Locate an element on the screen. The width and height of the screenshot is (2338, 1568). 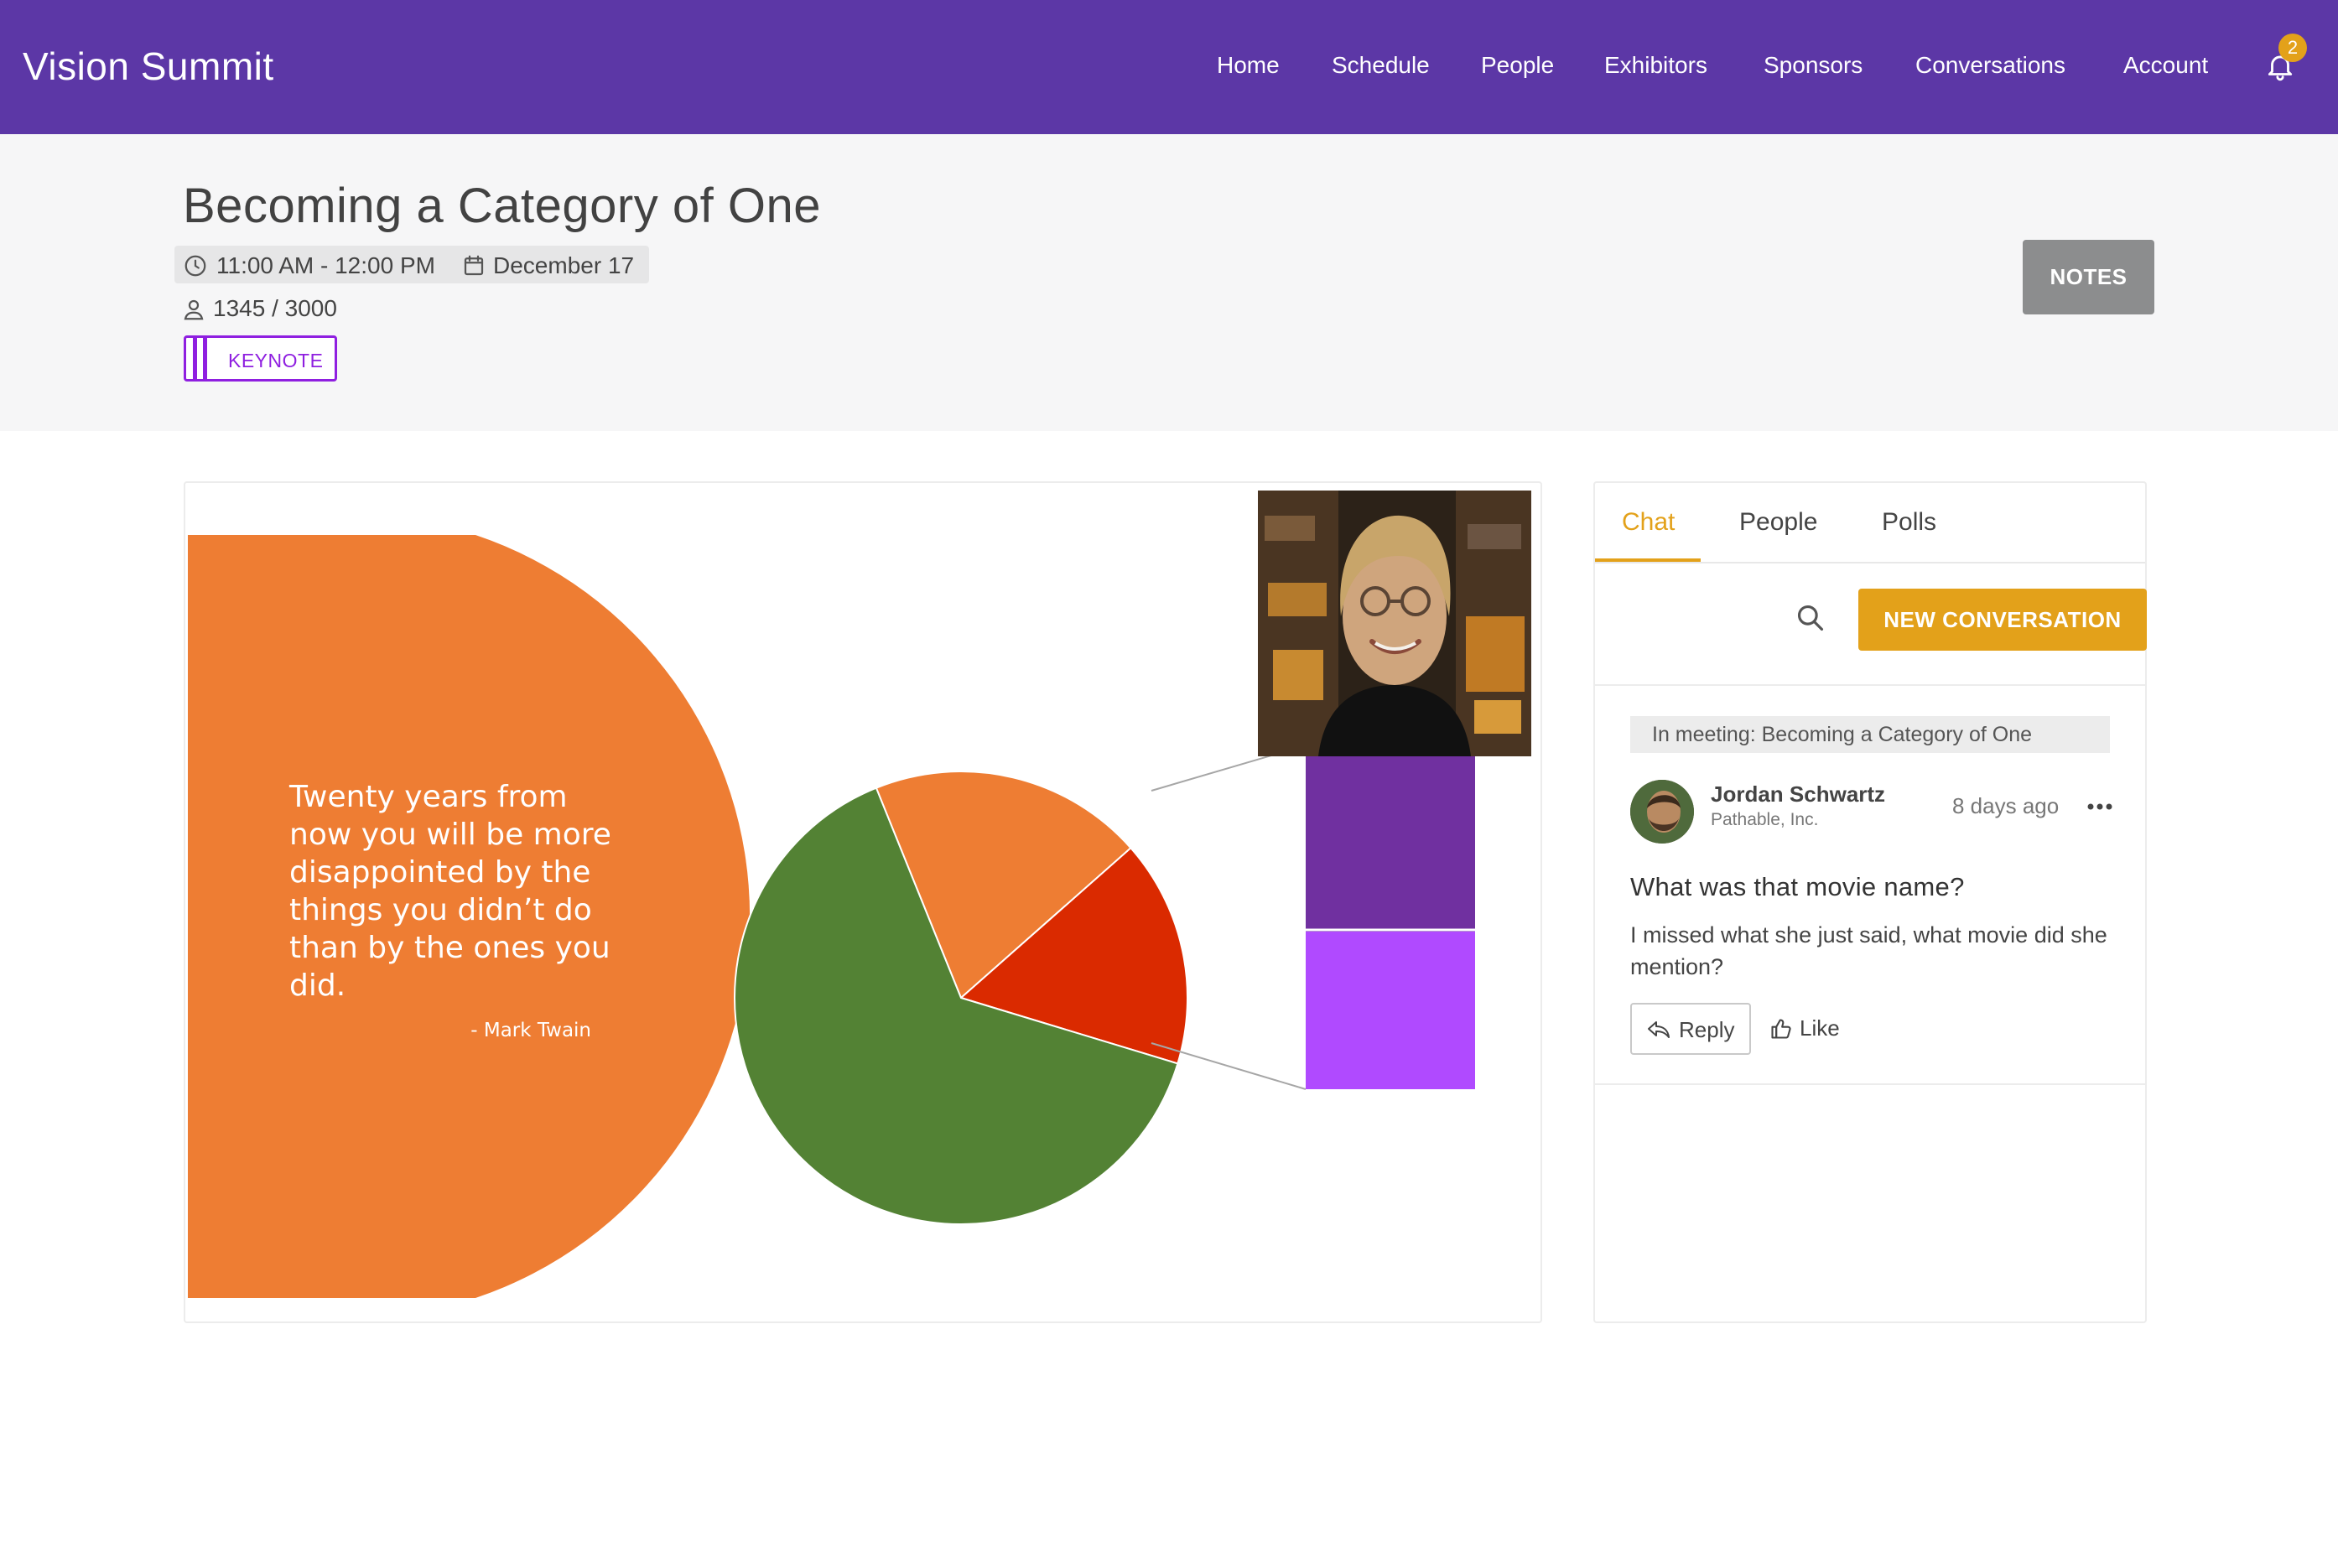
nav-item-exhibitors: Exhibitors is located at coordinates (1656, 65).